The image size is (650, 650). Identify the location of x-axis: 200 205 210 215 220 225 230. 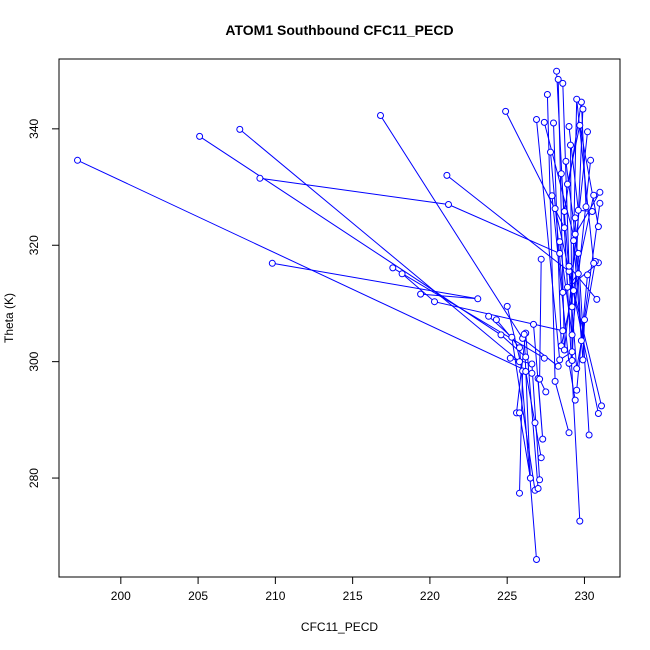
(353, 589).